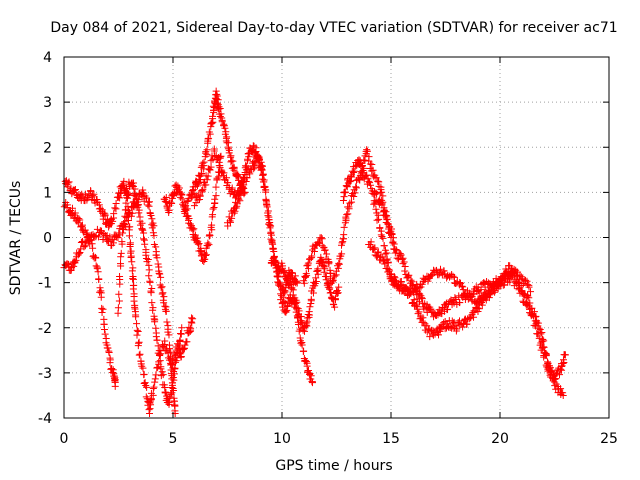 The image size is (640, 480). Describe the element at coordinates (47, 148) in the screenshot. I see `y-tick-label: 2` at that location.